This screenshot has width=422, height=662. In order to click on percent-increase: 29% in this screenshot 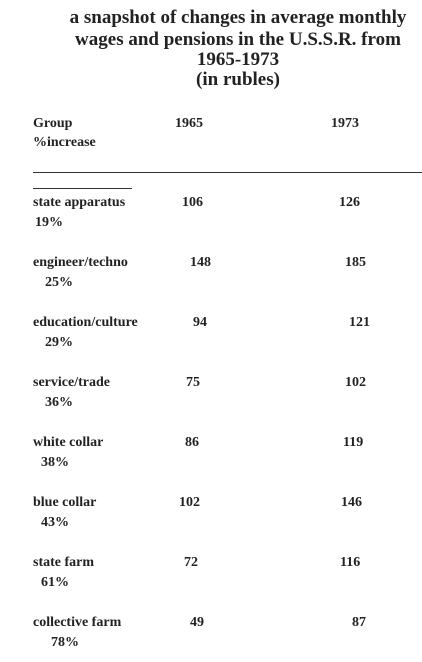, I will do `click(59, 342)`.